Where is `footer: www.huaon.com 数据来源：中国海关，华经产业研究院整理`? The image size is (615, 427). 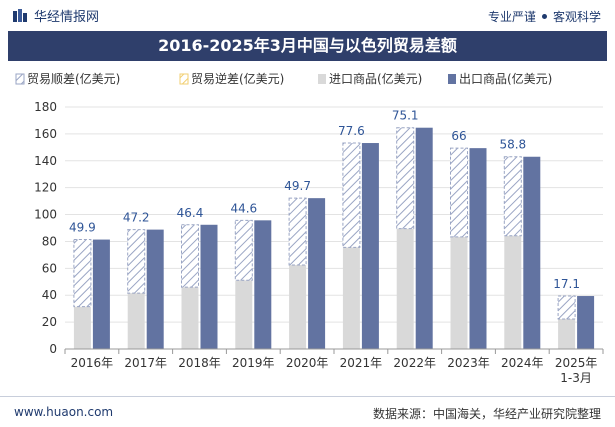 footer: www.huaon.com 数据来源：中国海关，华经产业研究院整理 is located at coordinates (307, 411).